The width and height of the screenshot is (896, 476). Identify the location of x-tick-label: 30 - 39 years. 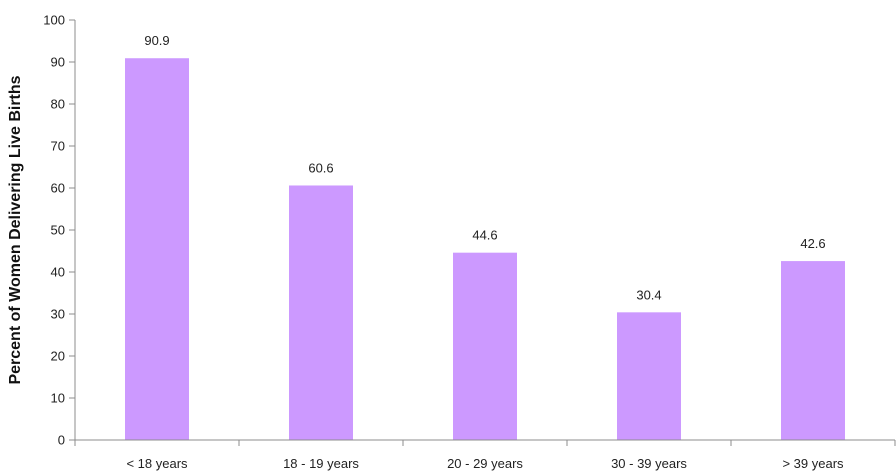
(649, 463).